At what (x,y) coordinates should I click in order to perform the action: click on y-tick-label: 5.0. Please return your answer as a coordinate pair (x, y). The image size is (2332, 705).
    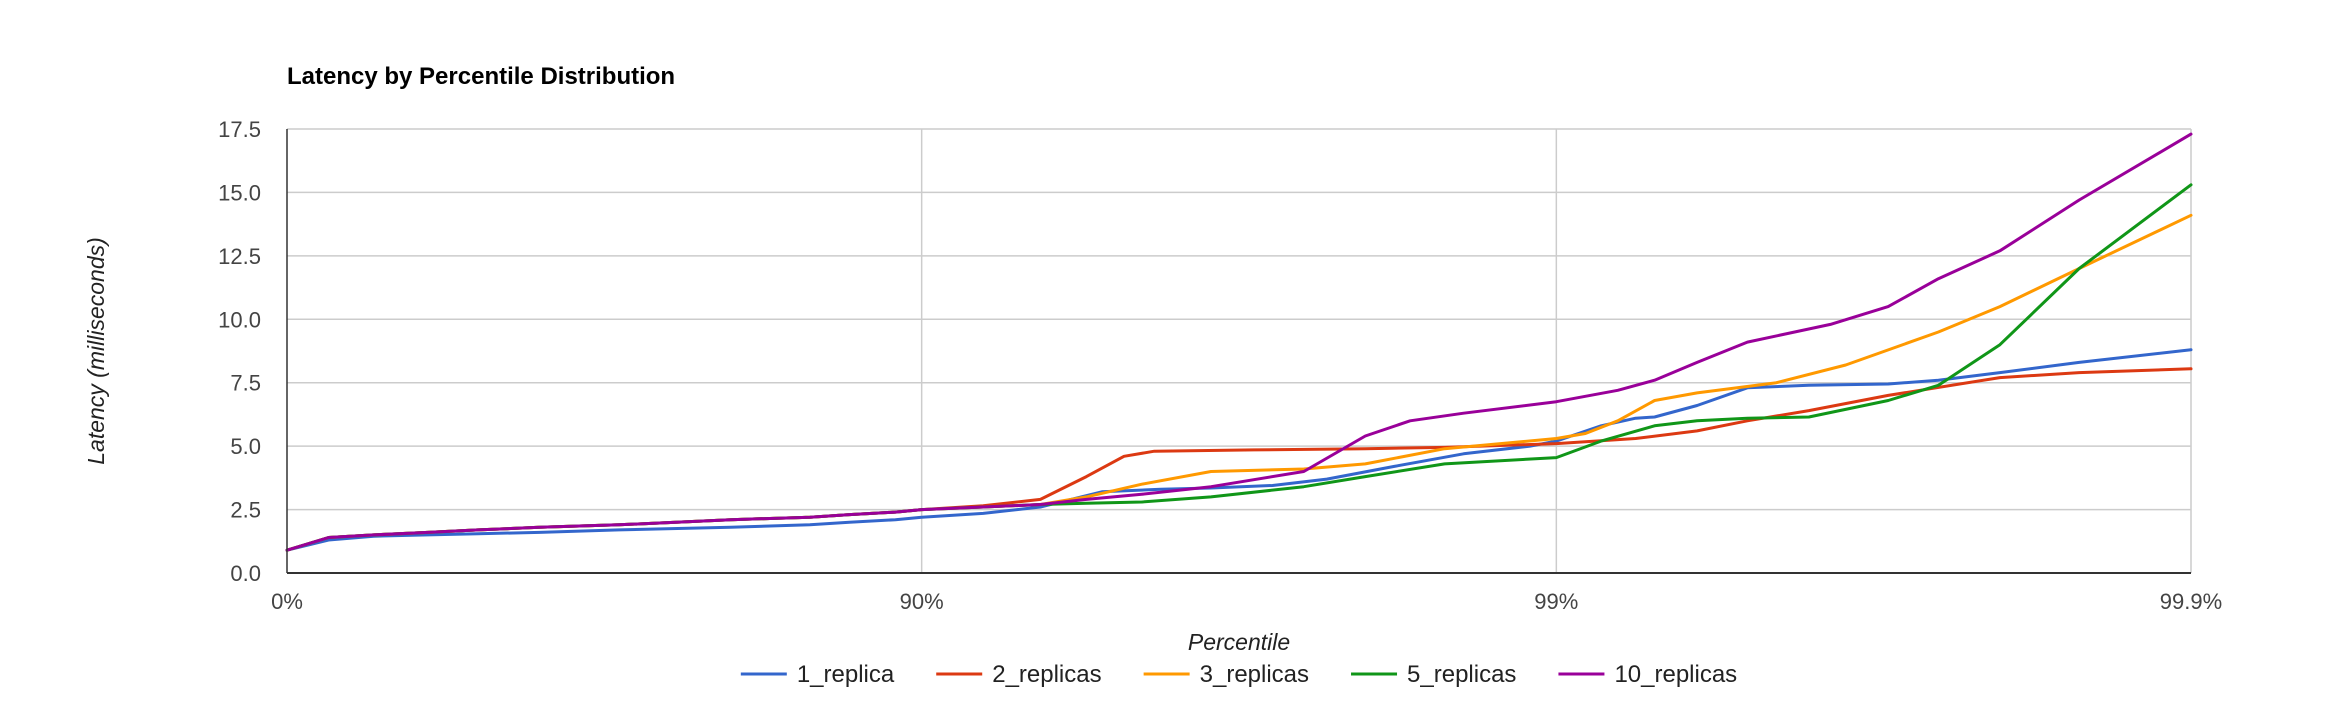
    Looking at the image, I should click on (245, 446).